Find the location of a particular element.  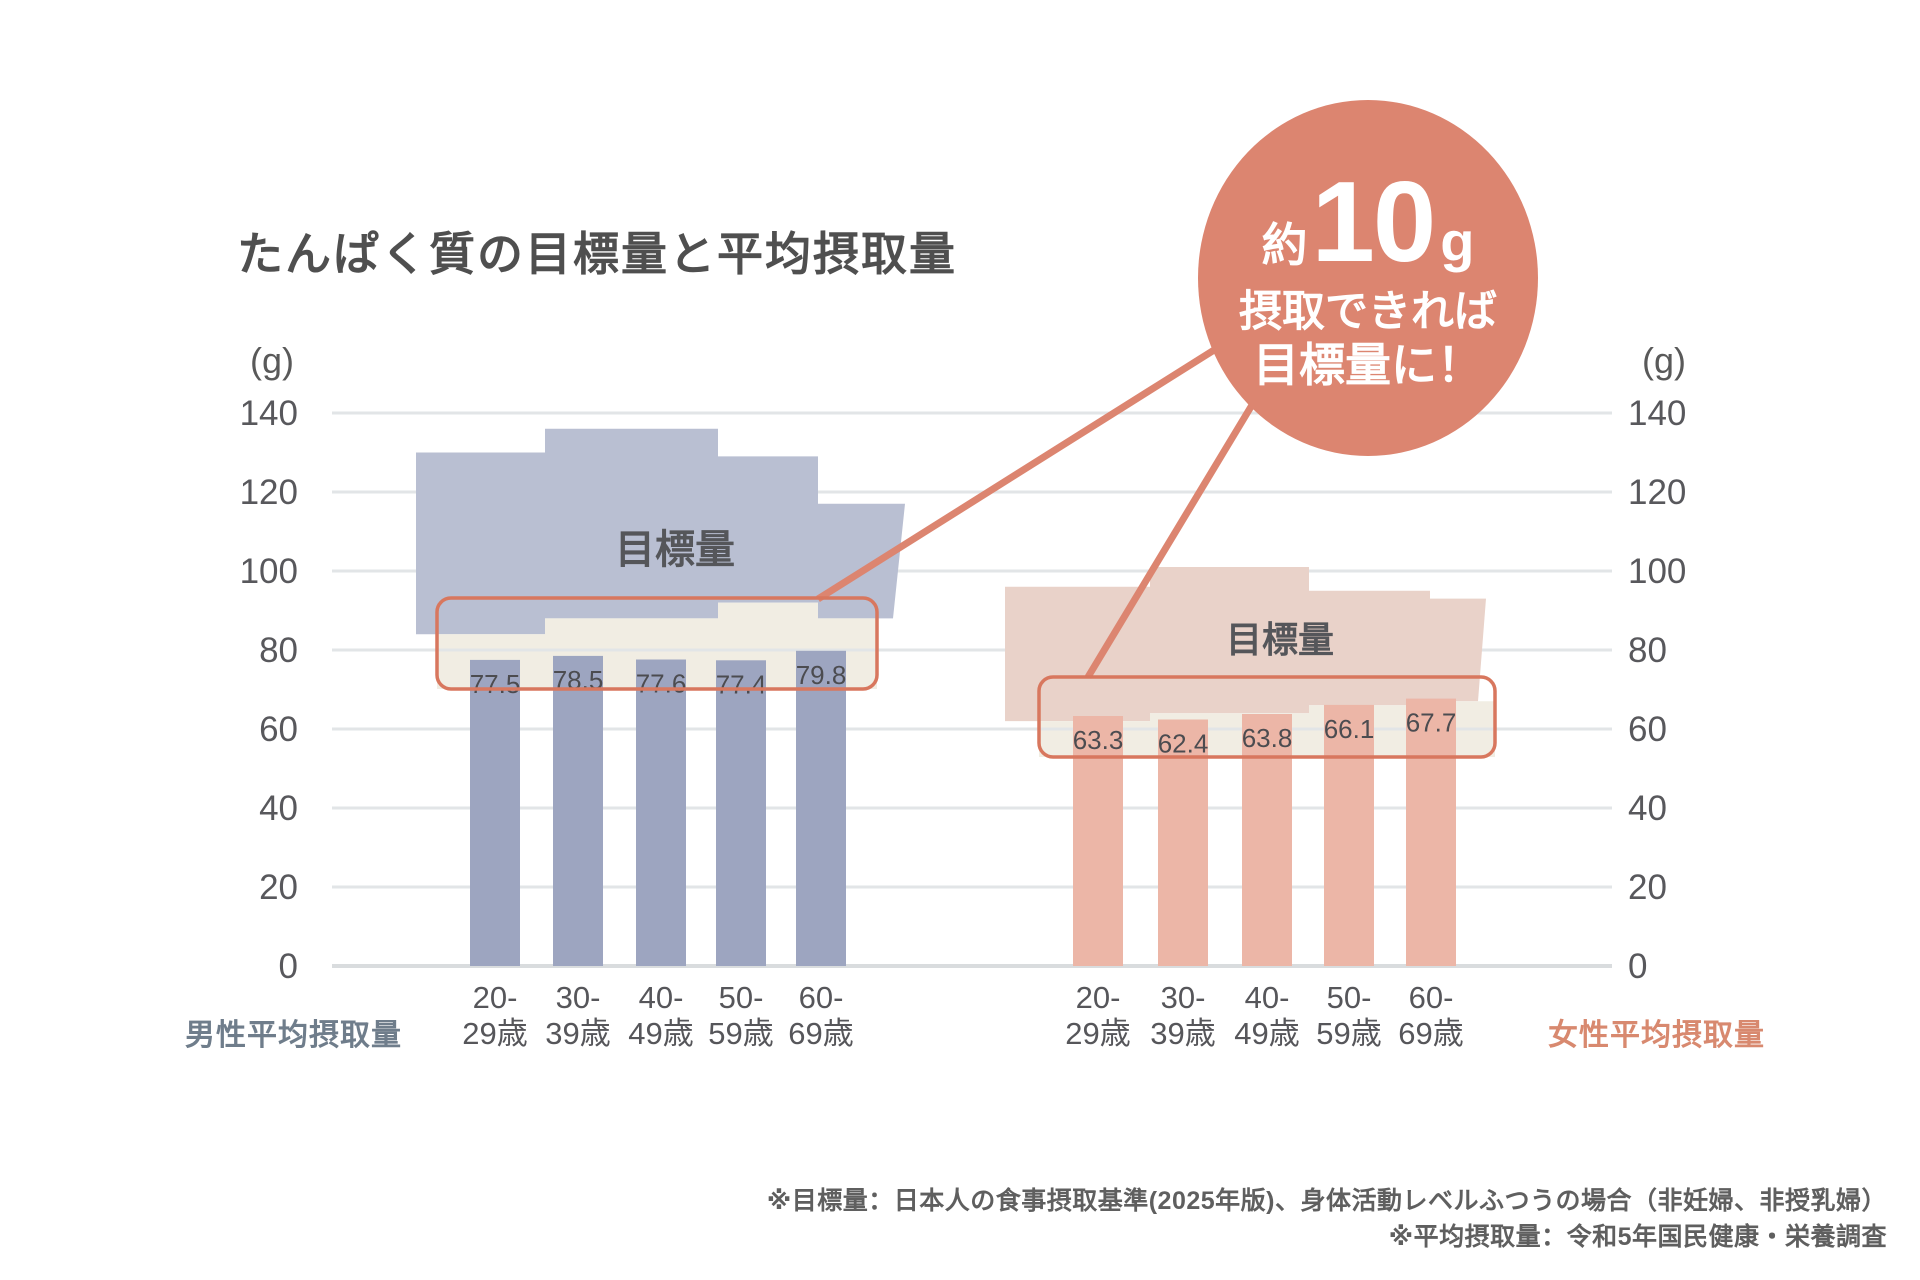

female-x-tick-line1-50-59歳: 50- is located at coordinates (1349, 997).